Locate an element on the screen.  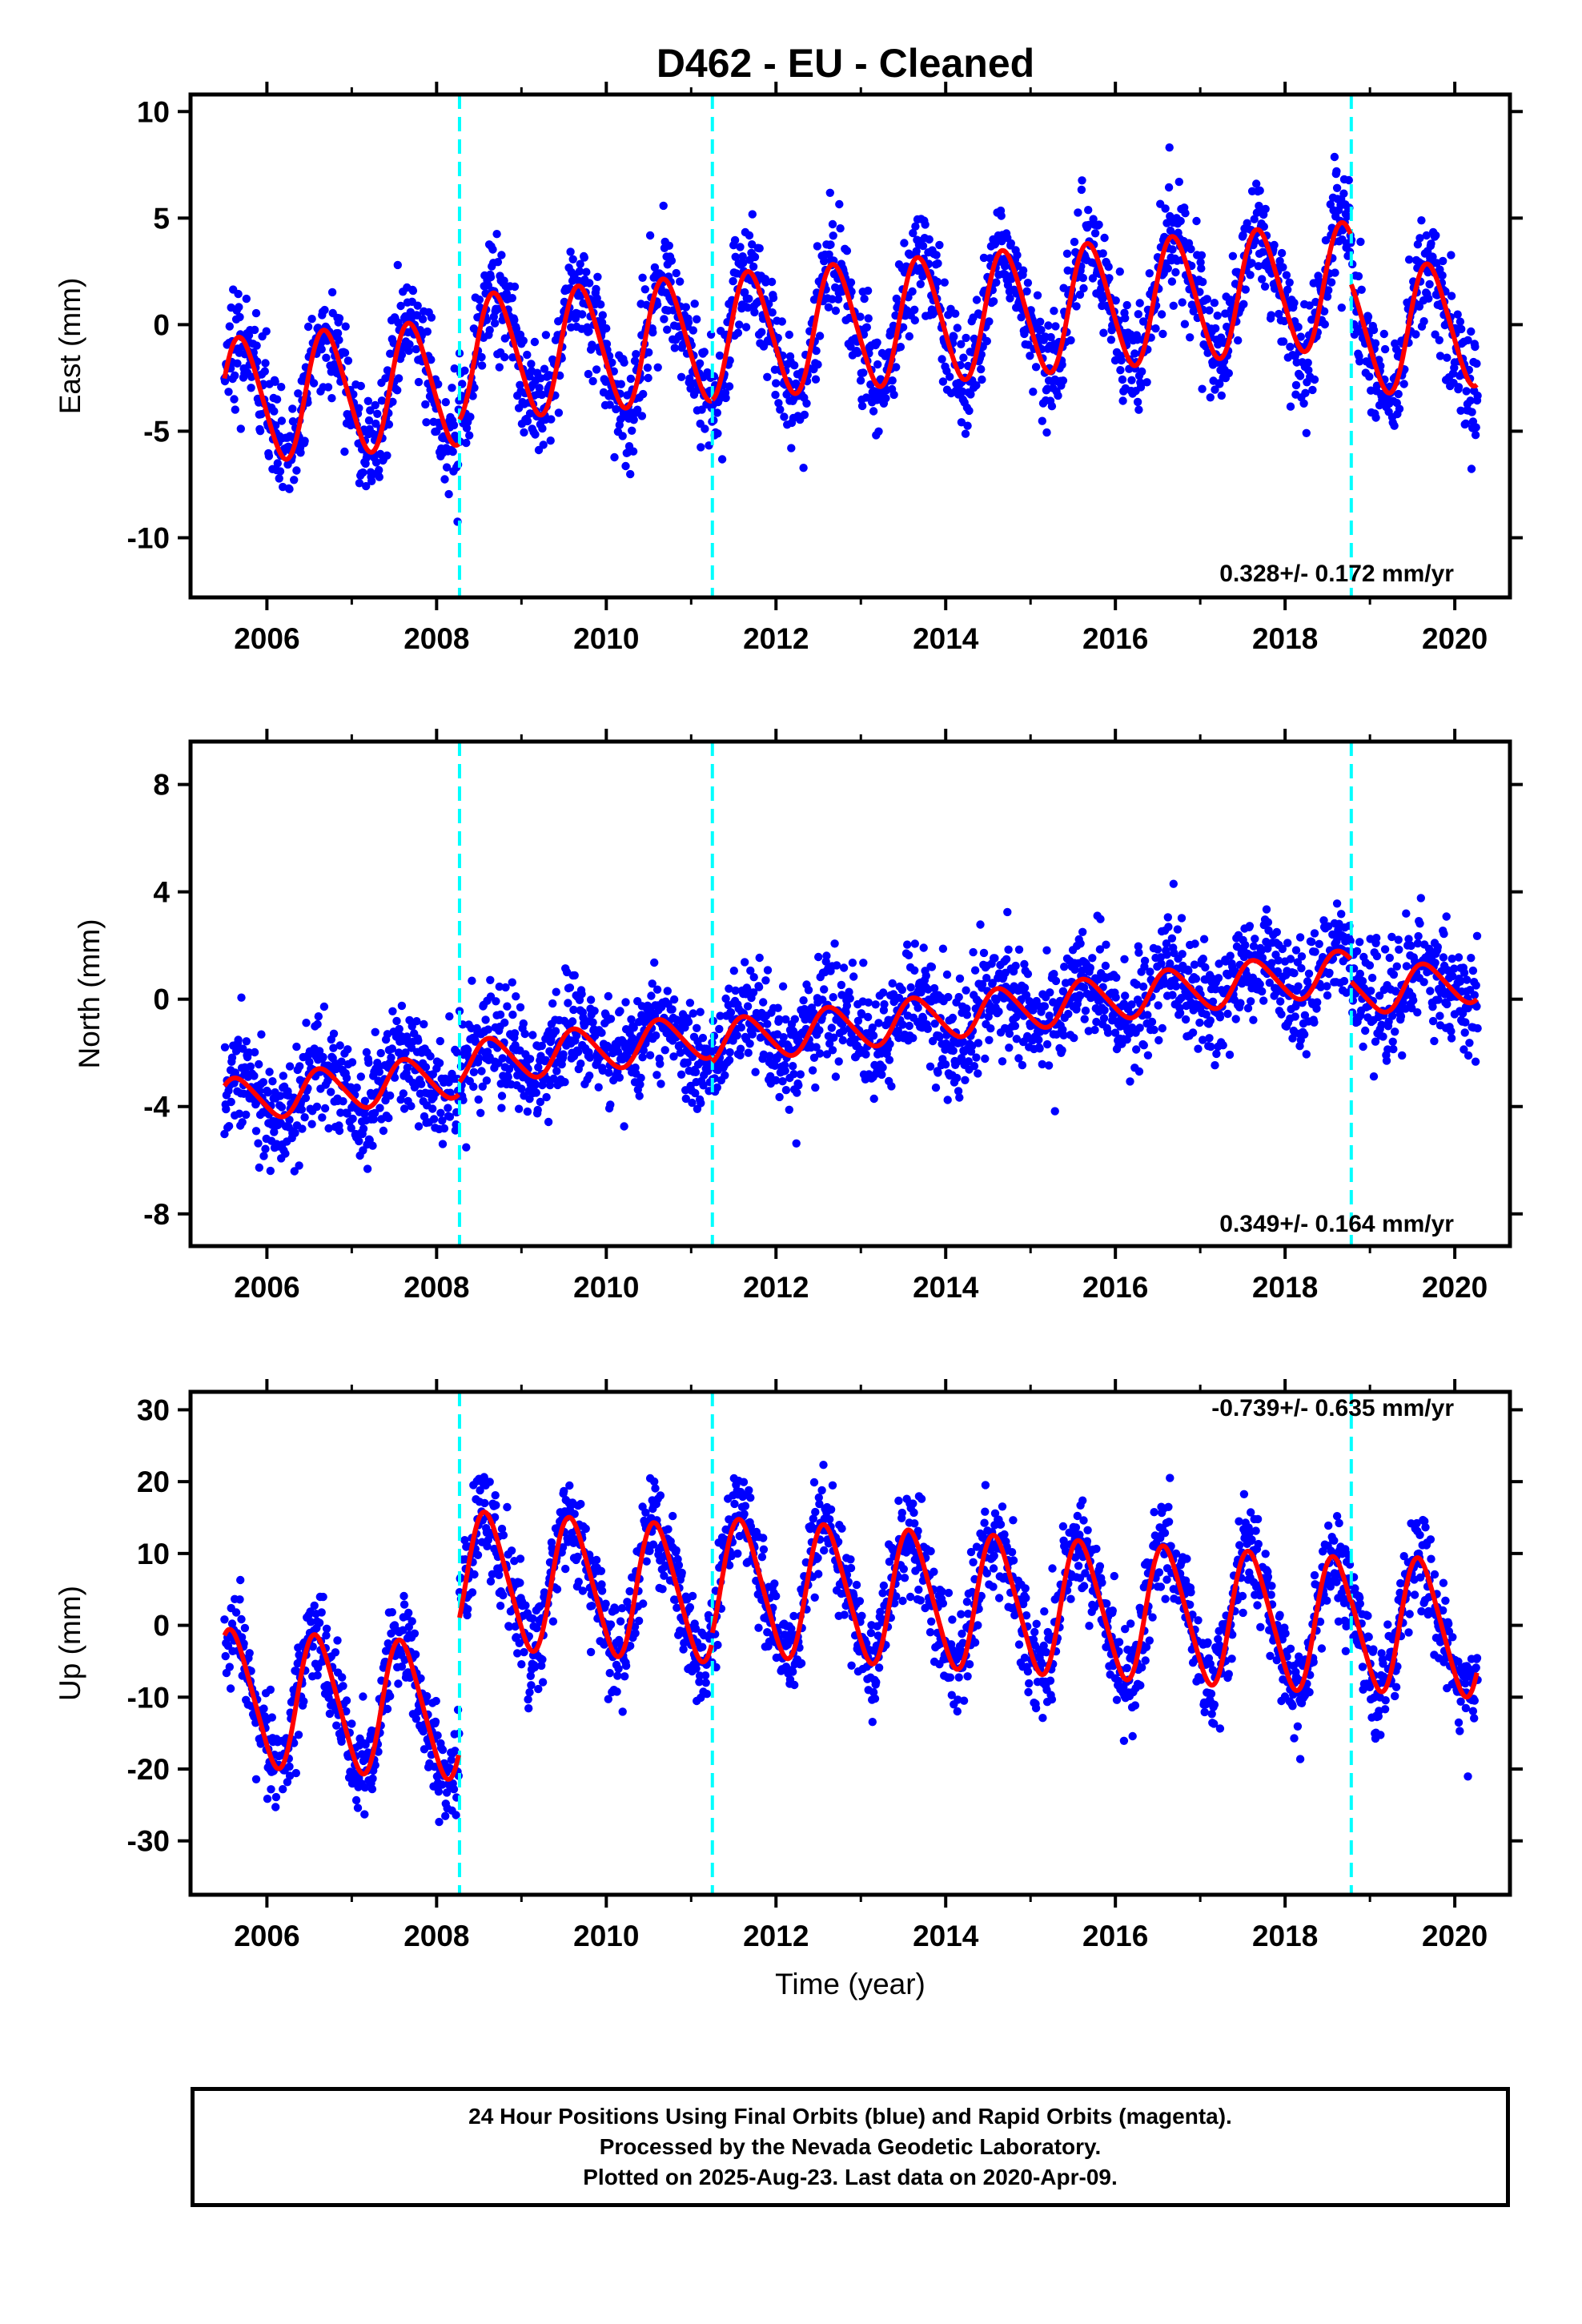
y-tick-label: -10 is located at coordinates (148, 537).